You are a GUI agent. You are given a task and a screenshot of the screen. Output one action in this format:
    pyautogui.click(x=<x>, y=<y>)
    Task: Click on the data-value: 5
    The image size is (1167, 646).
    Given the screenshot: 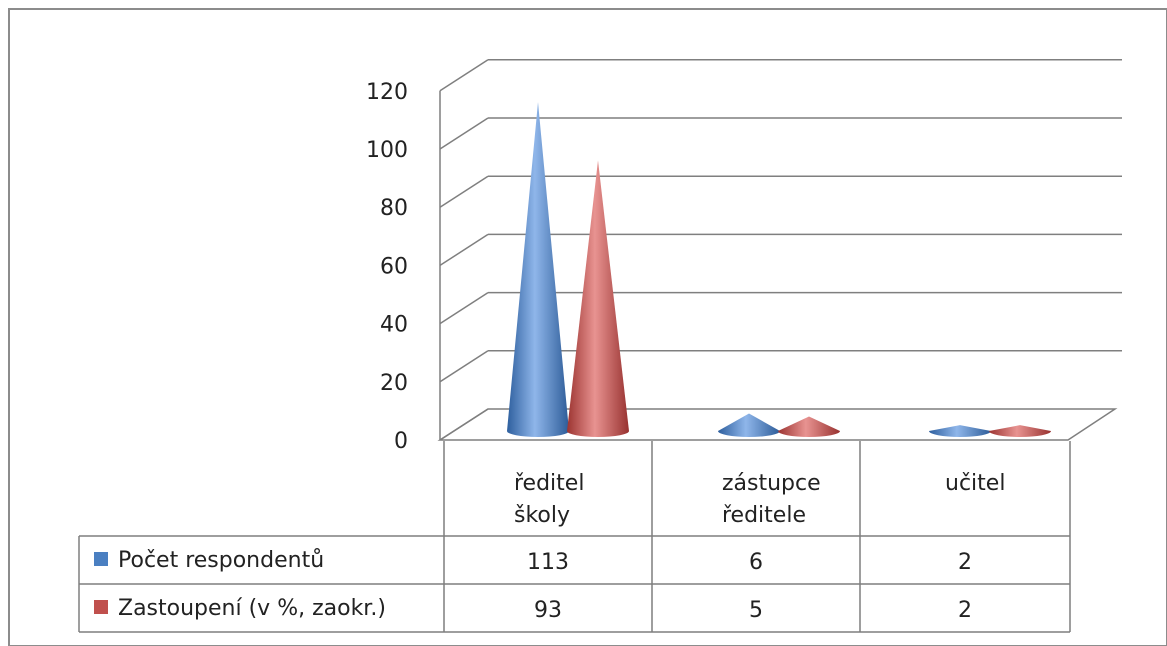 What is the action you would take?
    pyautogui.click(x=756, y=610)
    